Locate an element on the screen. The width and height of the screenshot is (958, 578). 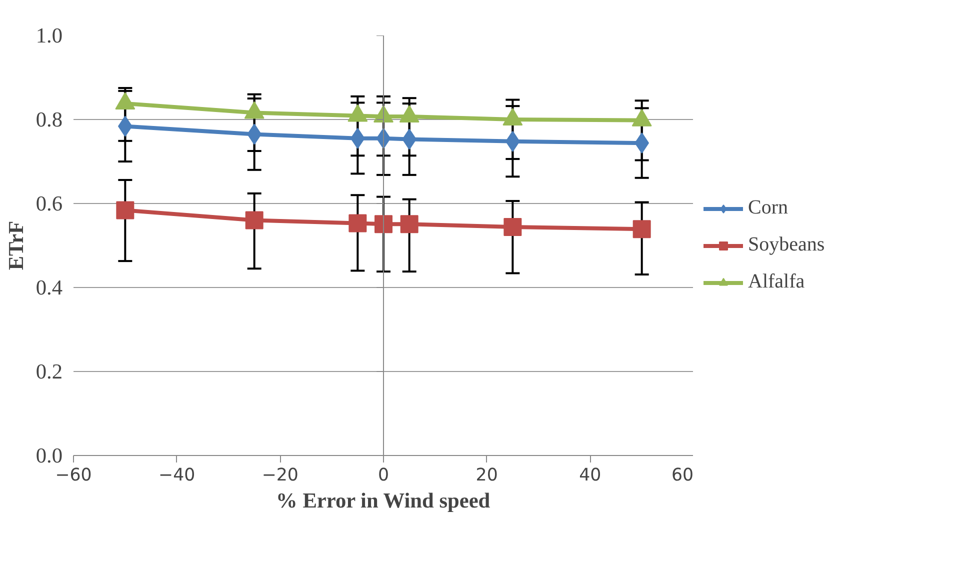
legend-label: Alfalfa is located at coordinates (776, 282).